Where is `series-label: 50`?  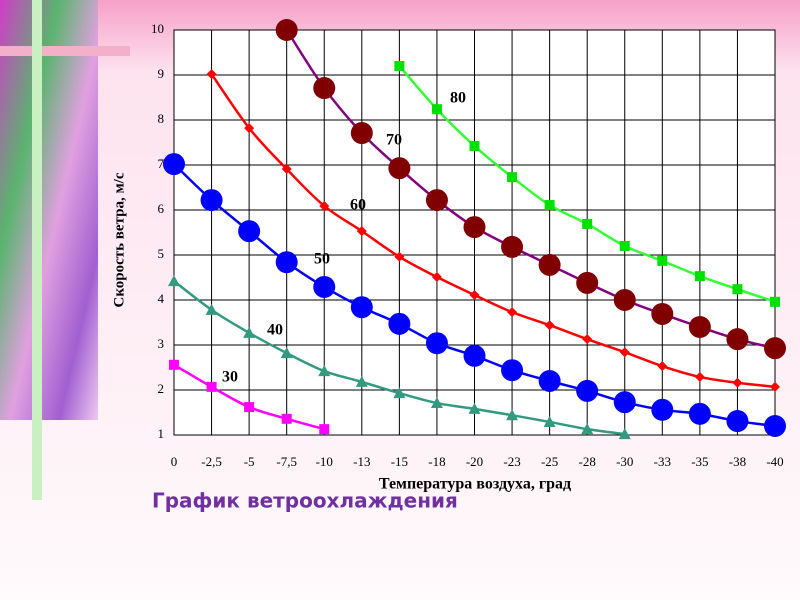
series-label: 50 is located at coordinates (322, 259).